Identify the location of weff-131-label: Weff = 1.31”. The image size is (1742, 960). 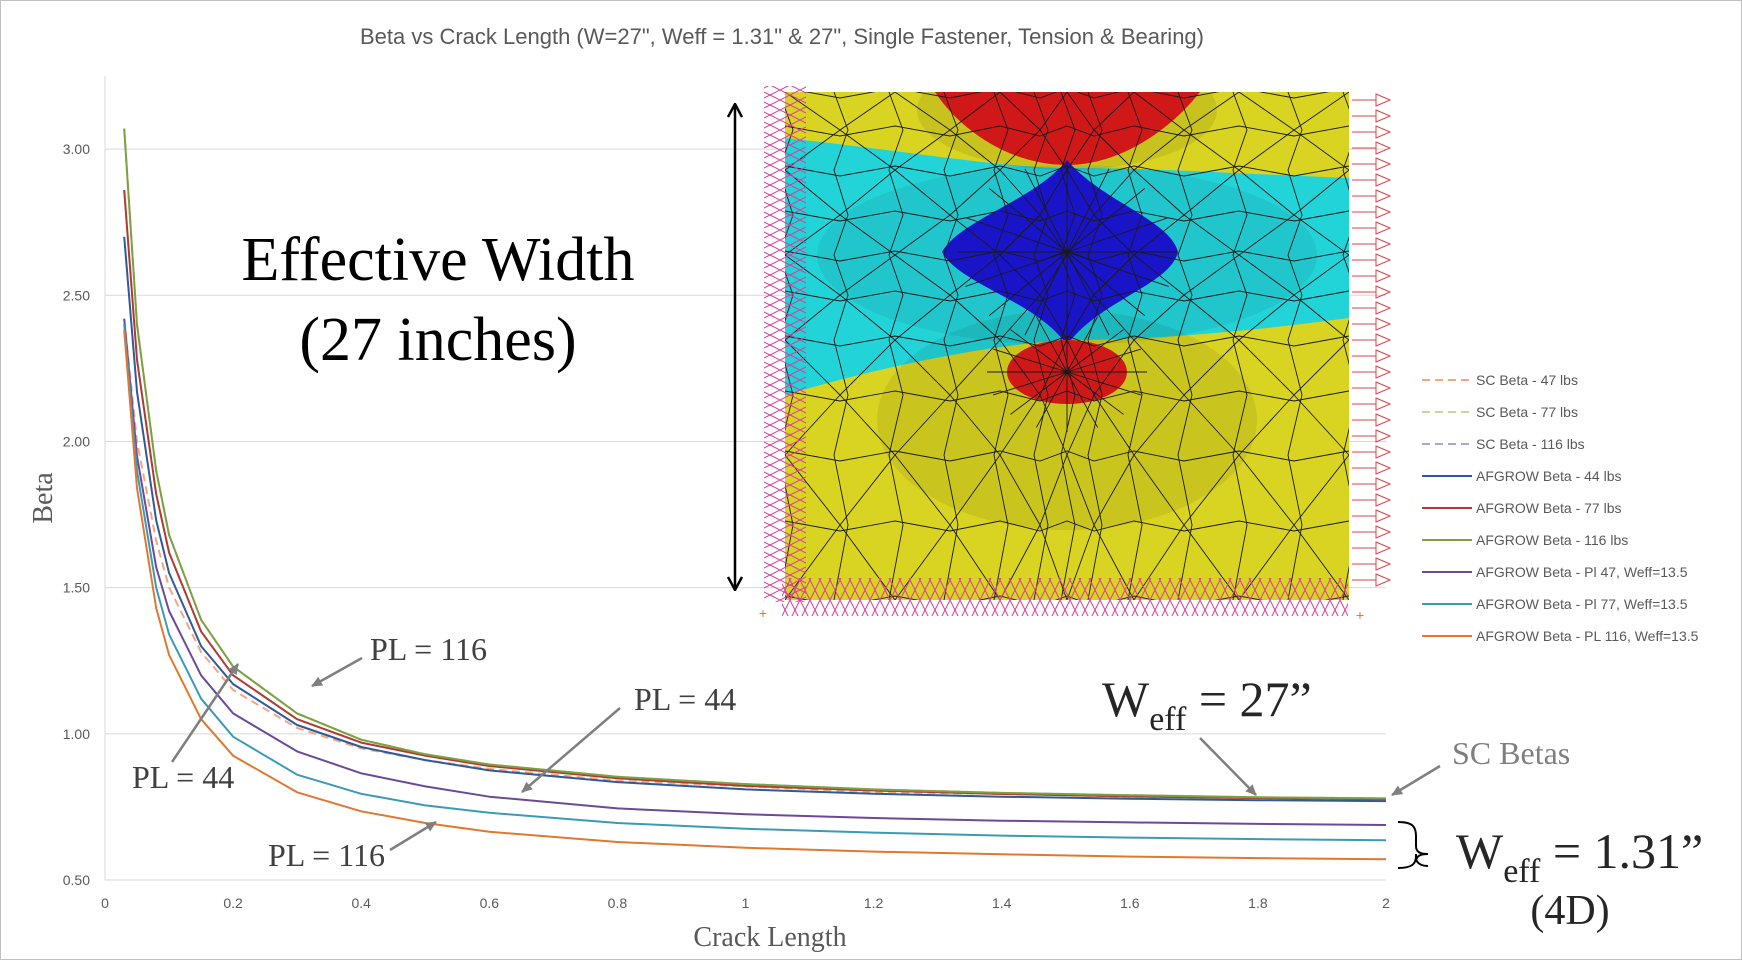
(1579, 856).